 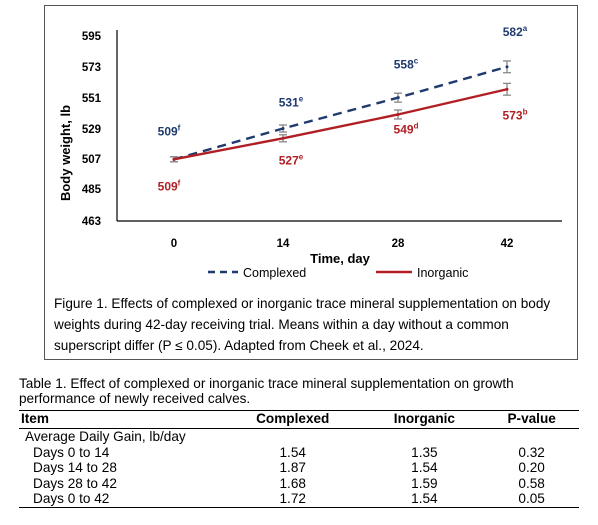 What do you see at coordinates (340, 124) in the screenshot?
I see `series-line-inorganic` at bounding box center [340, 124].